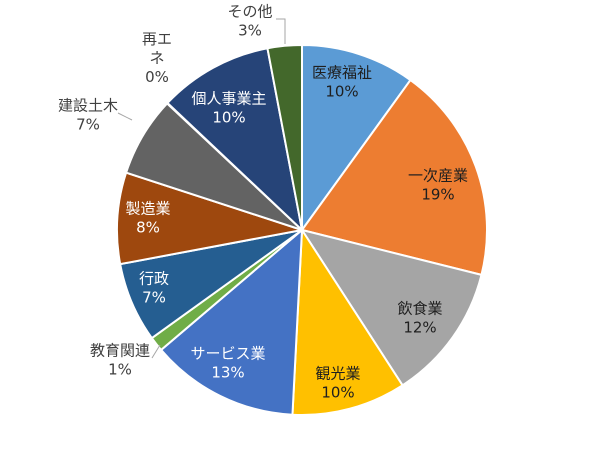 Image resolution: width=605 pixels, height=456 pixels. Describe the element at coordinates (227, 354) in the screenshot. I see `slice-name: サービス業` at that location.